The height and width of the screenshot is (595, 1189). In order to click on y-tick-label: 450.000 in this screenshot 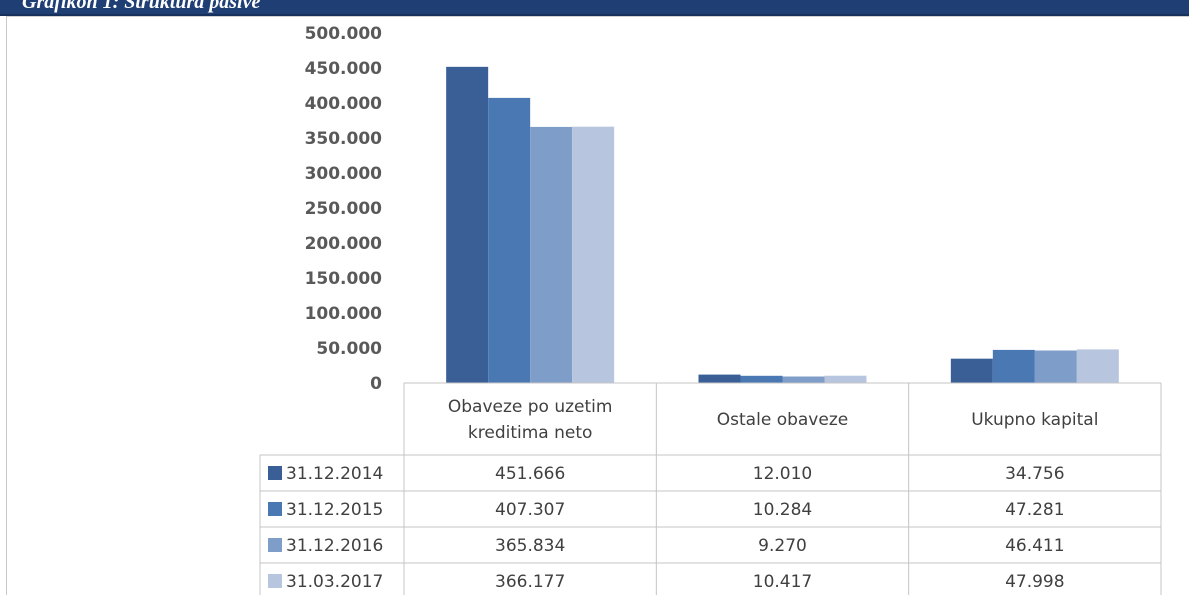, I will do `click(344, 69)`.